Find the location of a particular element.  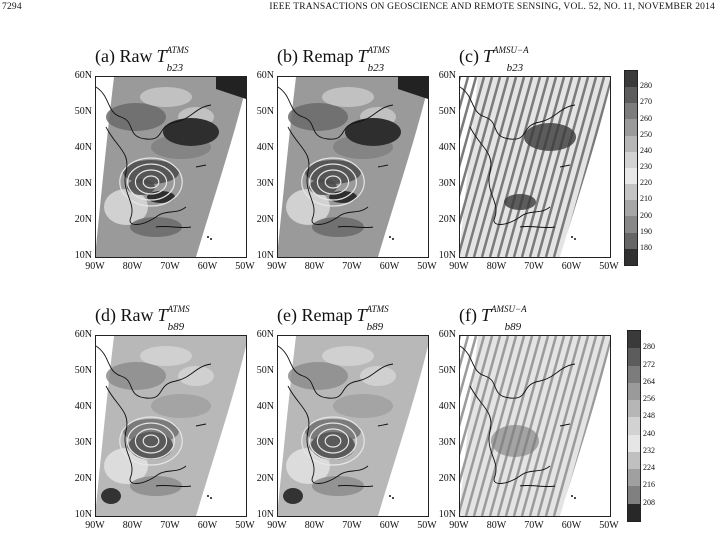

colorbar-tick-label: 210 is located at coordinates (646, 199).